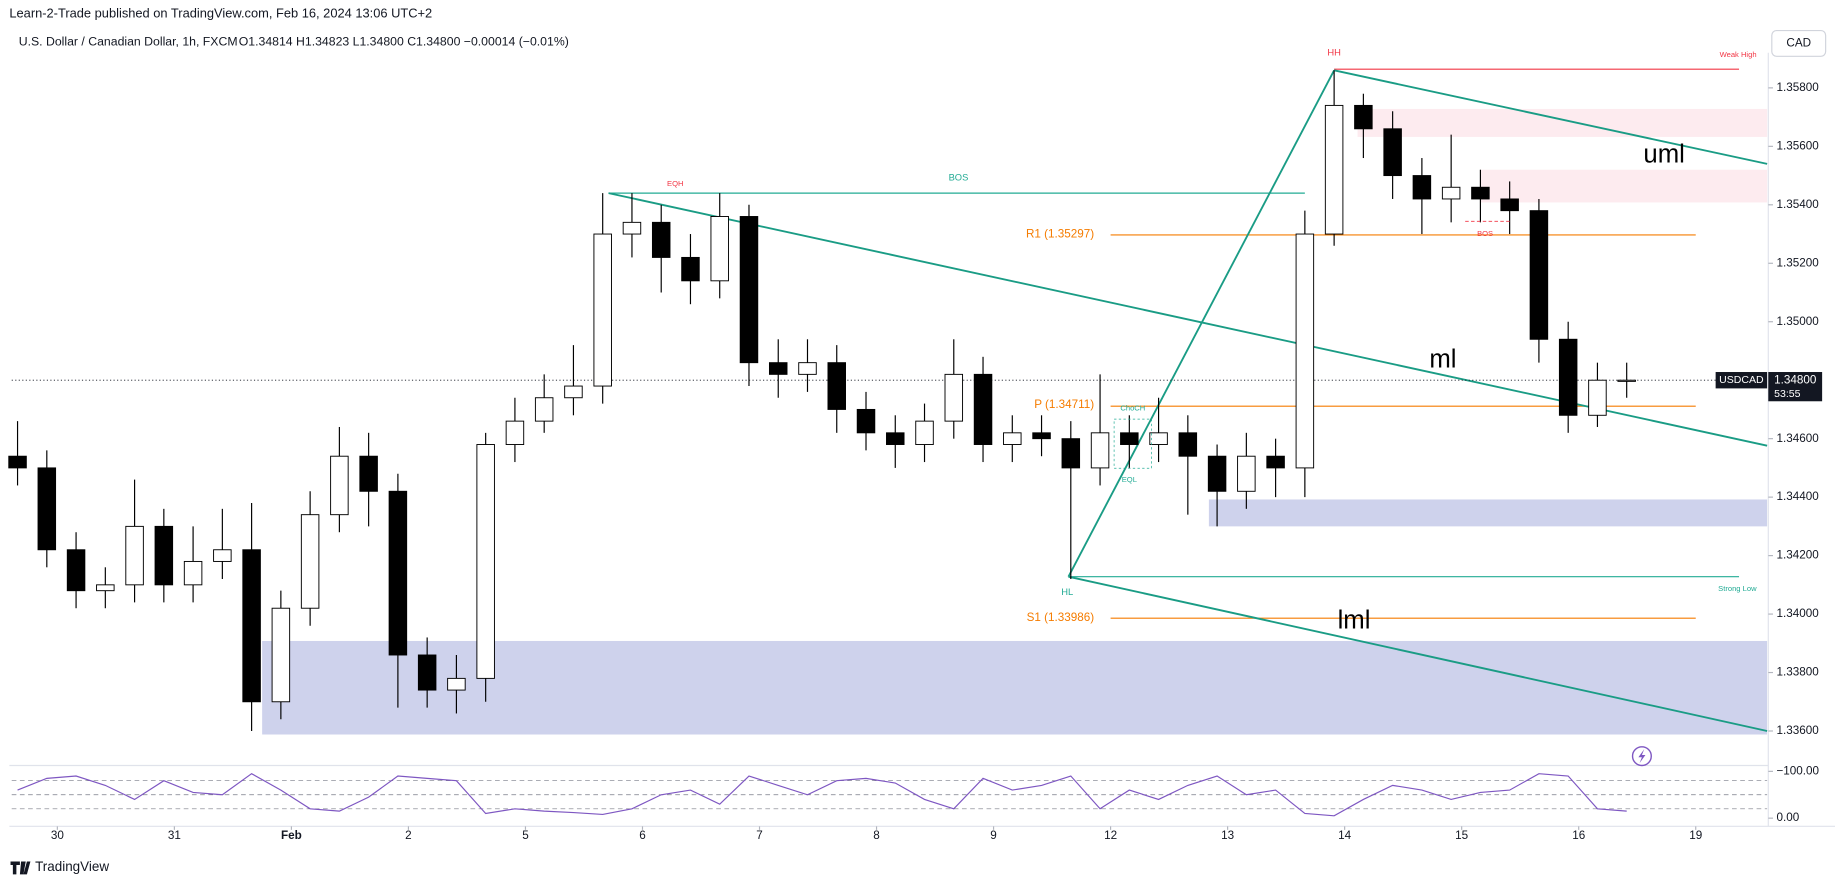 The image size is (1835, 885). Describe the element at coordinates (1797, 87) in the screenshot. I see `y-tick-label: 1.35800` at that location.